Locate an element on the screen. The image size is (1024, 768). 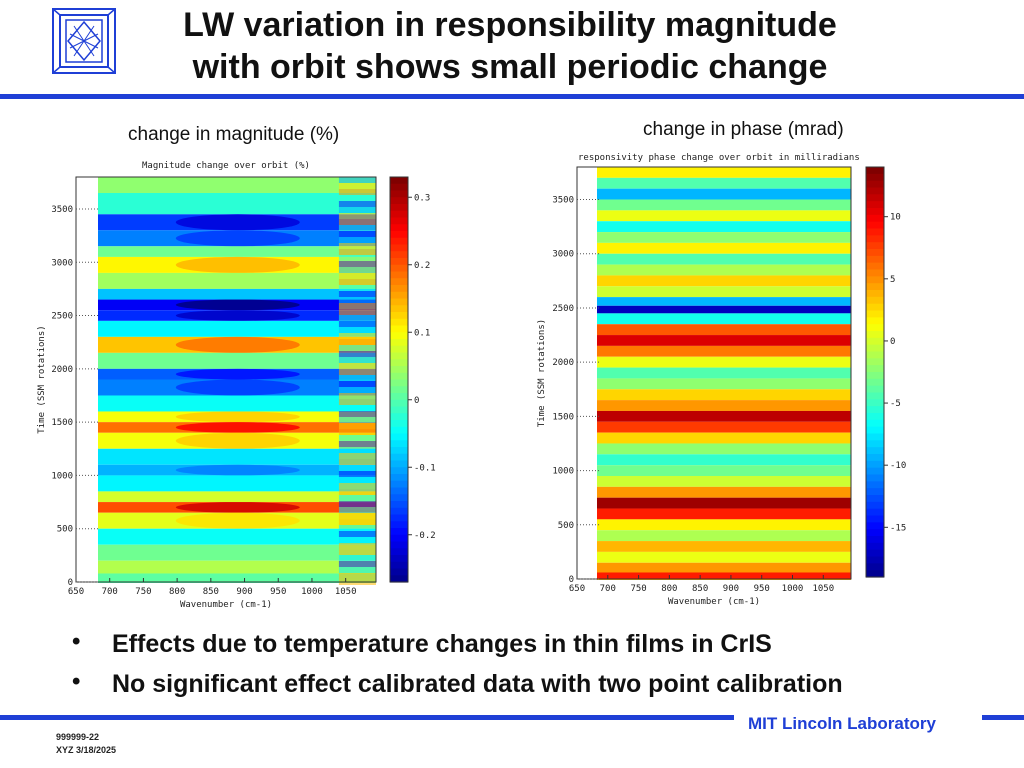
x-tick-label: 750 is located at coordinates (638, 589).